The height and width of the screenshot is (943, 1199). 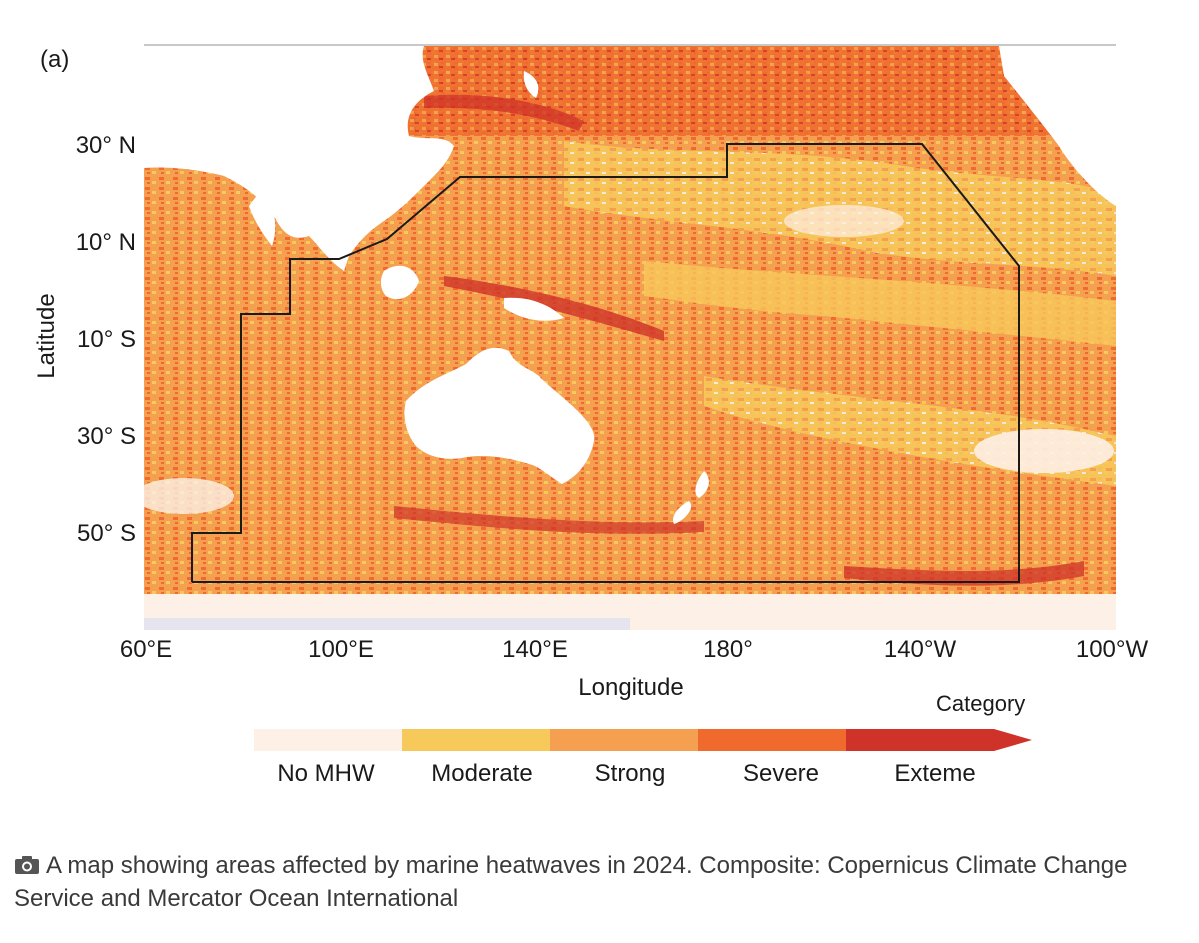 What do you see at coordinates (482, 773) in the screenshot?
I see `legend-label-moderate: Moderate` at bounding box center [482, 773].